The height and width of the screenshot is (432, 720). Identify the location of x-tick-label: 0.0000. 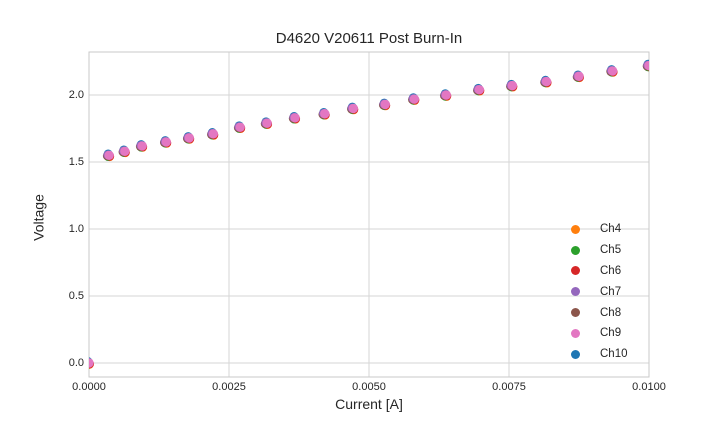
(89, 387).